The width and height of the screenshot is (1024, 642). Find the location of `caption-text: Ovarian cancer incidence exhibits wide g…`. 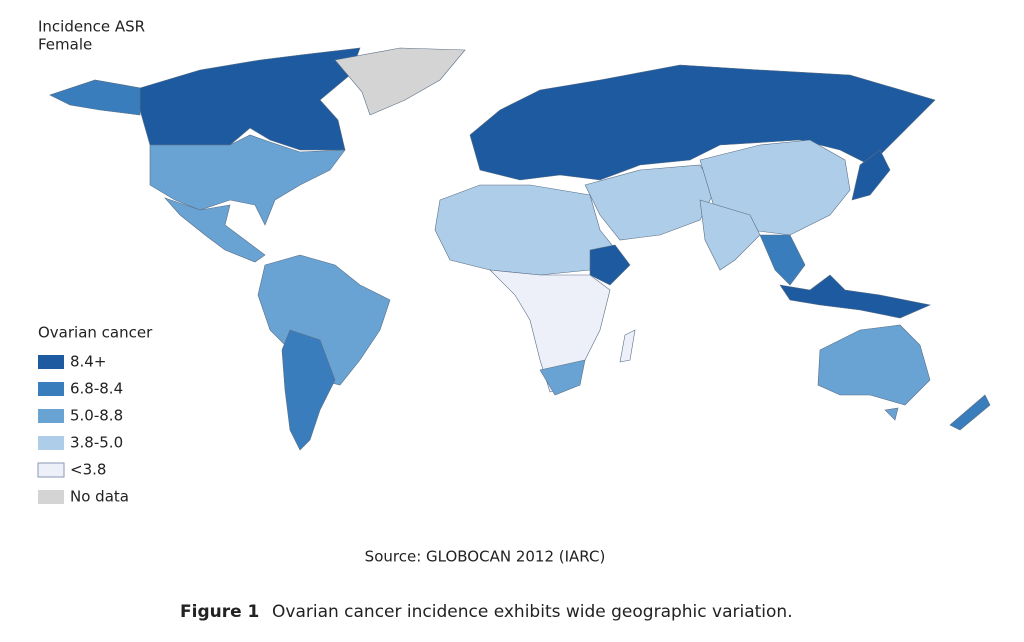

caption-text: Ovarian cancer incidence exhibits wide g… is located at coordinates (532, 612).